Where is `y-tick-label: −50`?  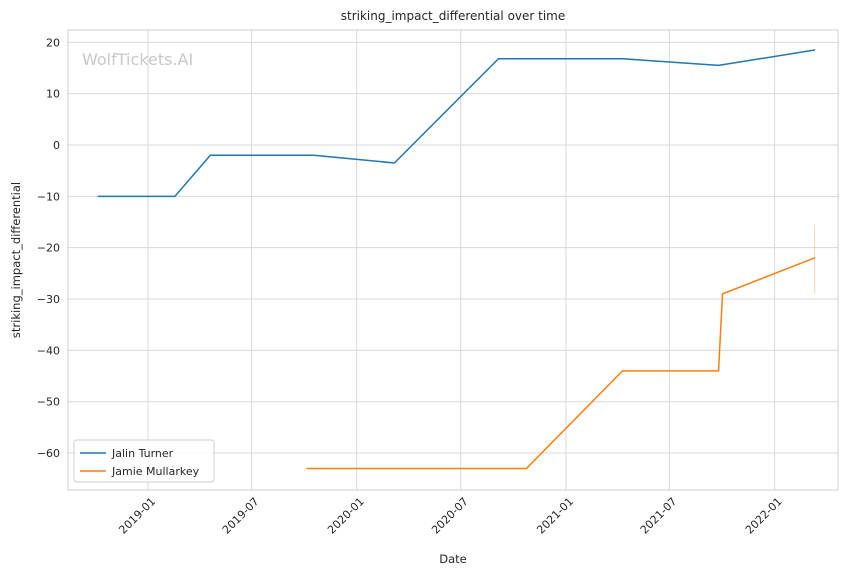
y-tick-label: −50 is located at coordinates (48, 402).